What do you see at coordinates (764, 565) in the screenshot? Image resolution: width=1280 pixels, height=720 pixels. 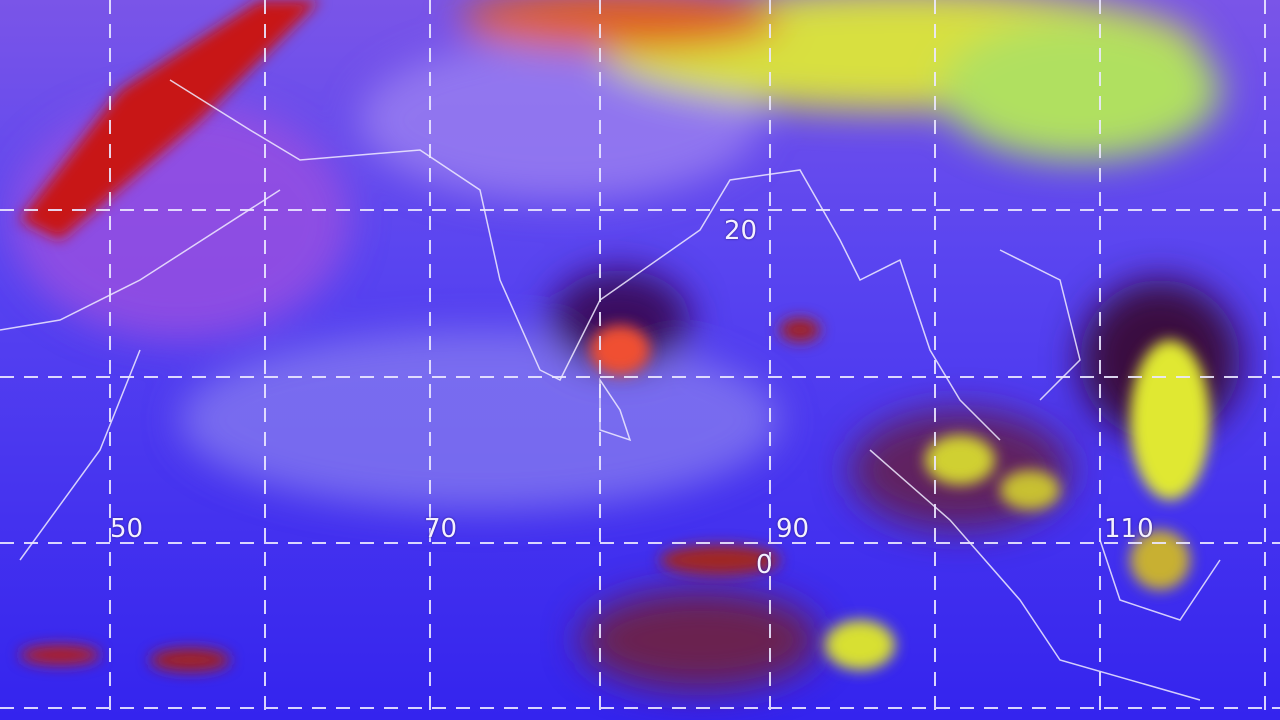 I see `grid-label-lat-0: 0` at bounding box center [764, 565].